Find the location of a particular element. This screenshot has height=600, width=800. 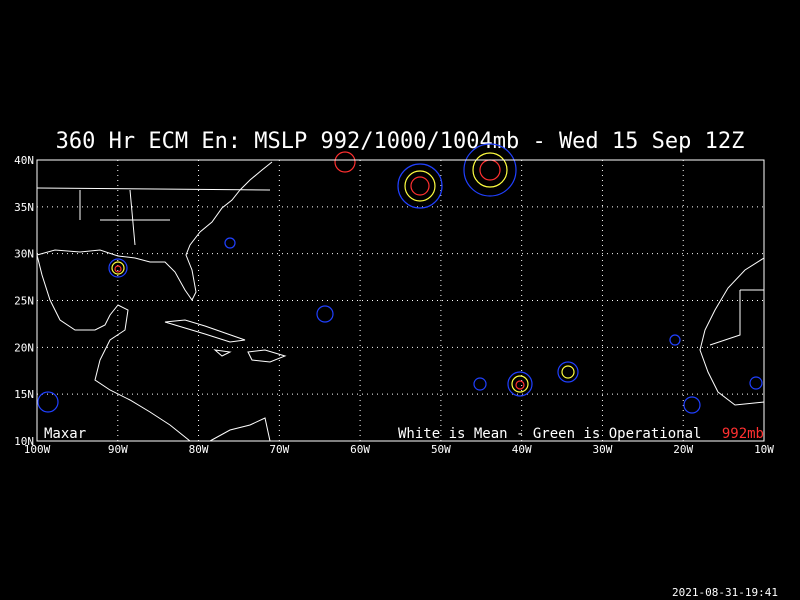

lat-label: 40N is located at coordinates (24, 160).